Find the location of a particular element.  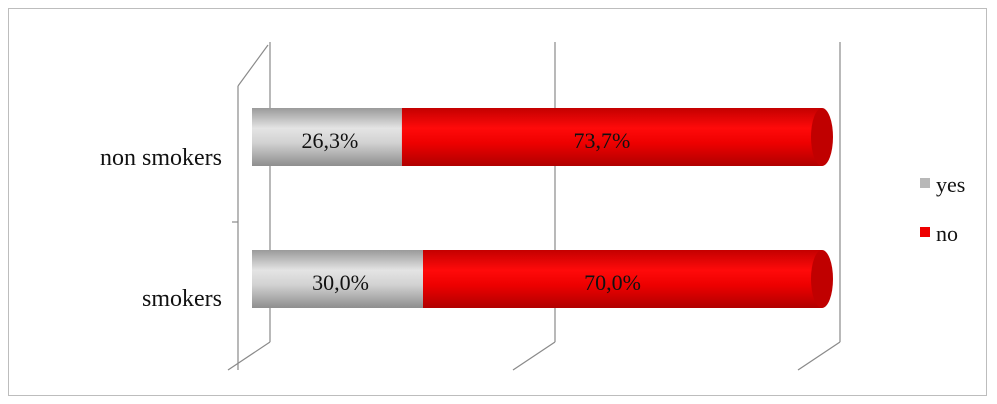

data-label-no-0: 73,7% is located at coordinates (602, 140).